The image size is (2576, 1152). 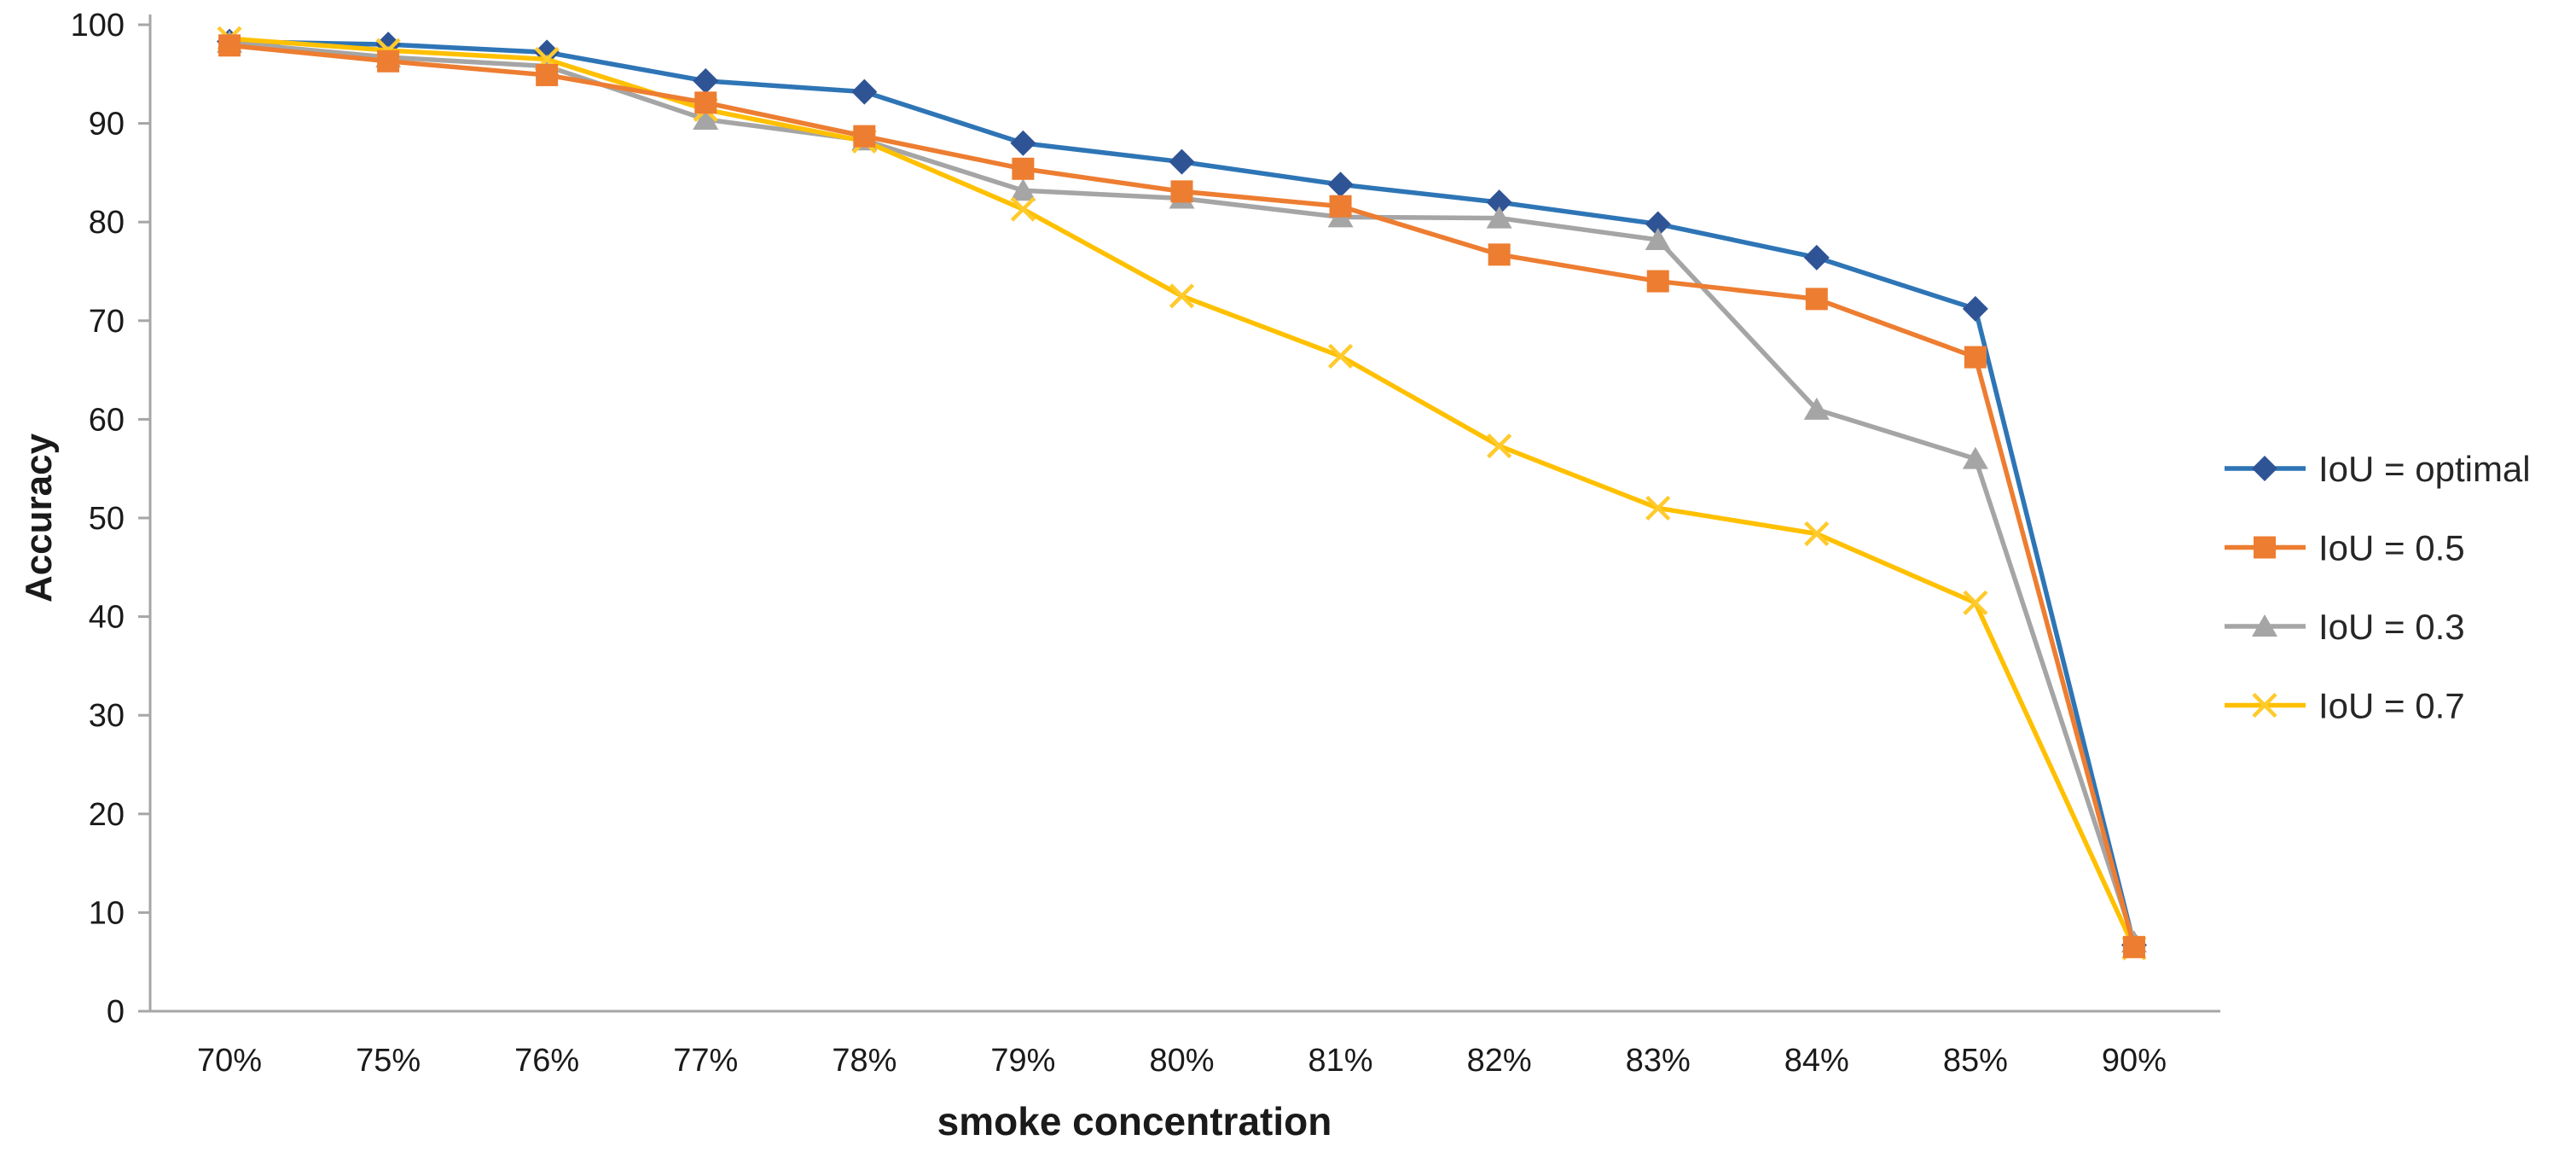 What do you see at coordinates (1181, 1061) in the screenshot?
I see `x-tick-label: 80%` at bounding box center [1181, 1061].